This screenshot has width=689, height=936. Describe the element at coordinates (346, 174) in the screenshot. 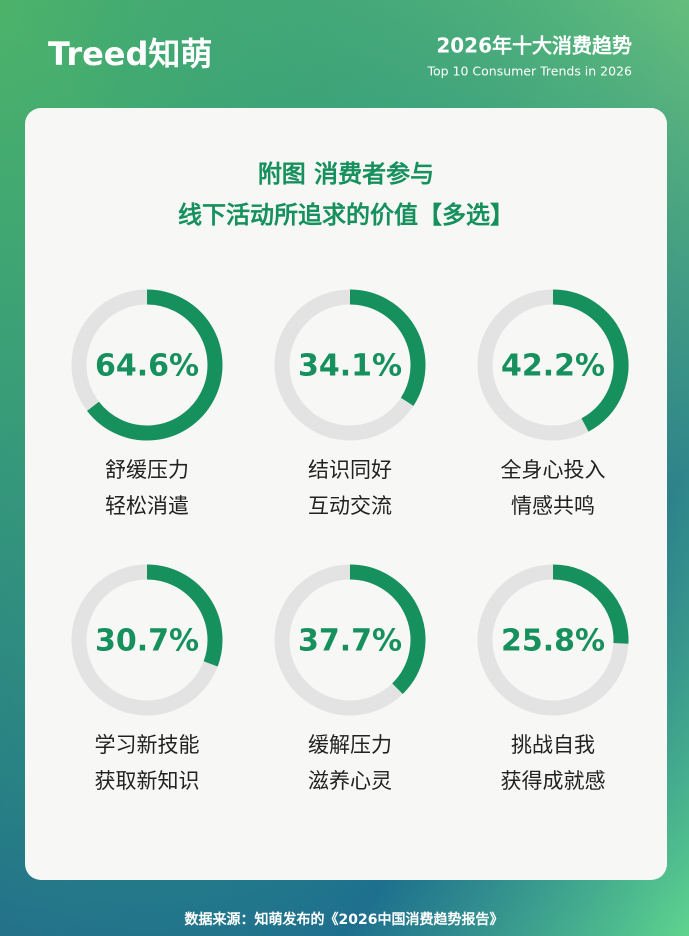

I see `figure-title: 附图 消费者参与` at that location.